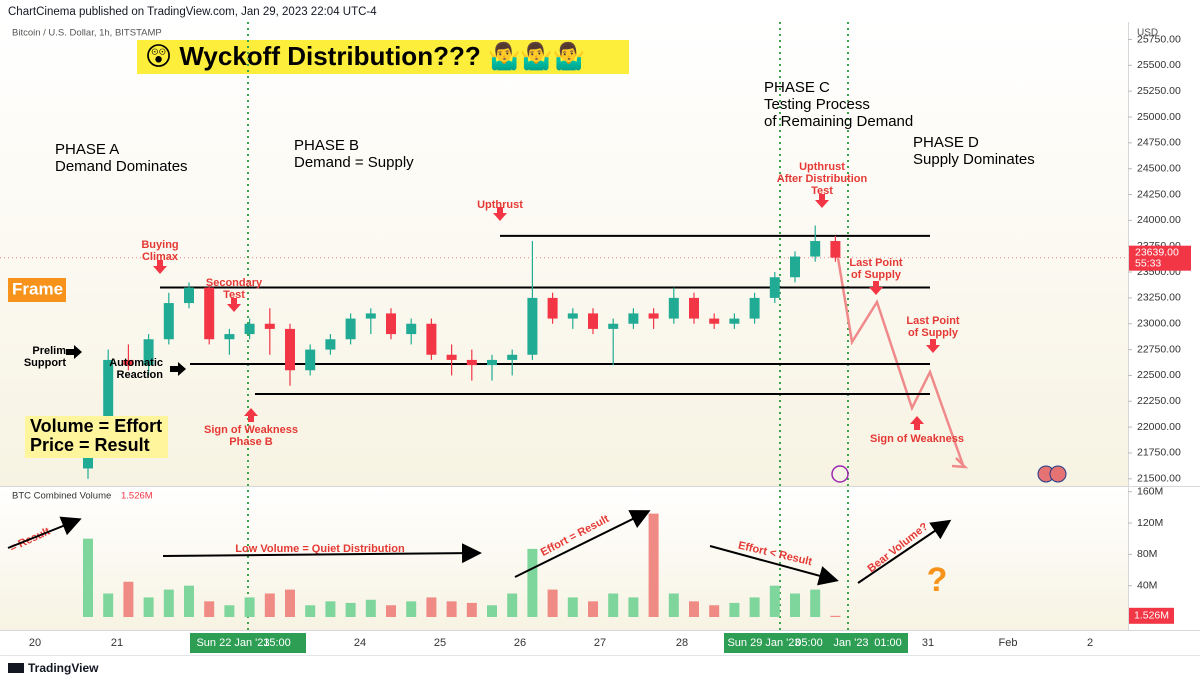 Image resolution: width=1200 pixels, height=682 pixels. Describe the element at coordinates (234, 283) in the screenshot. I see `annotation-text: Secondary` at that location.